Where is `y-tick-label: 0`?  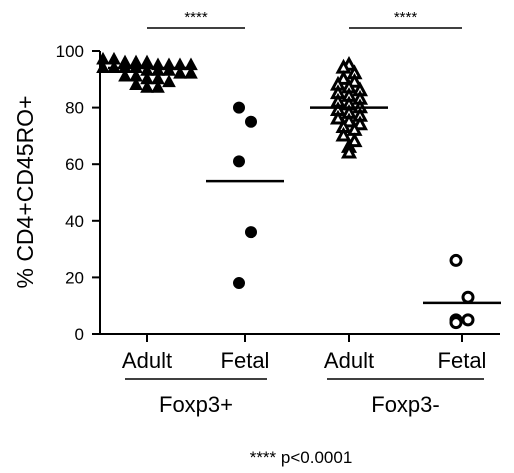
y-tick-label: 0 is located at coordinates (79, 334).